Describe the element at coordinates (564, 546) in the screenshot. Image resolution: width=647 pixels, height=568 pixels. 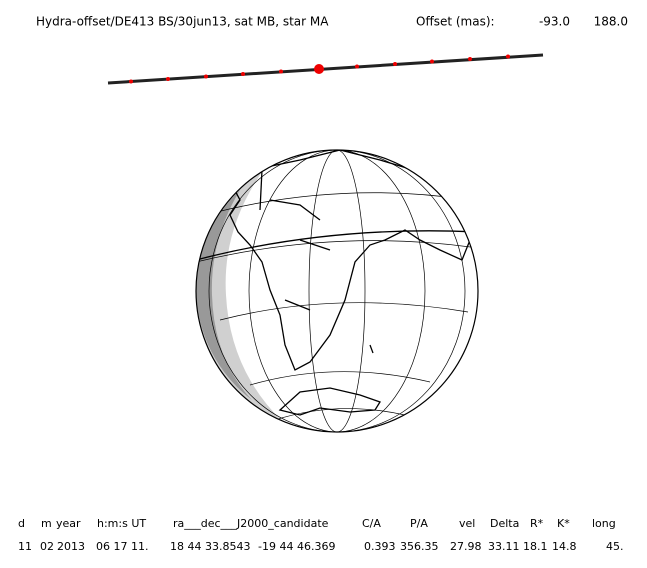
I see `cell: 14.8` at that location.